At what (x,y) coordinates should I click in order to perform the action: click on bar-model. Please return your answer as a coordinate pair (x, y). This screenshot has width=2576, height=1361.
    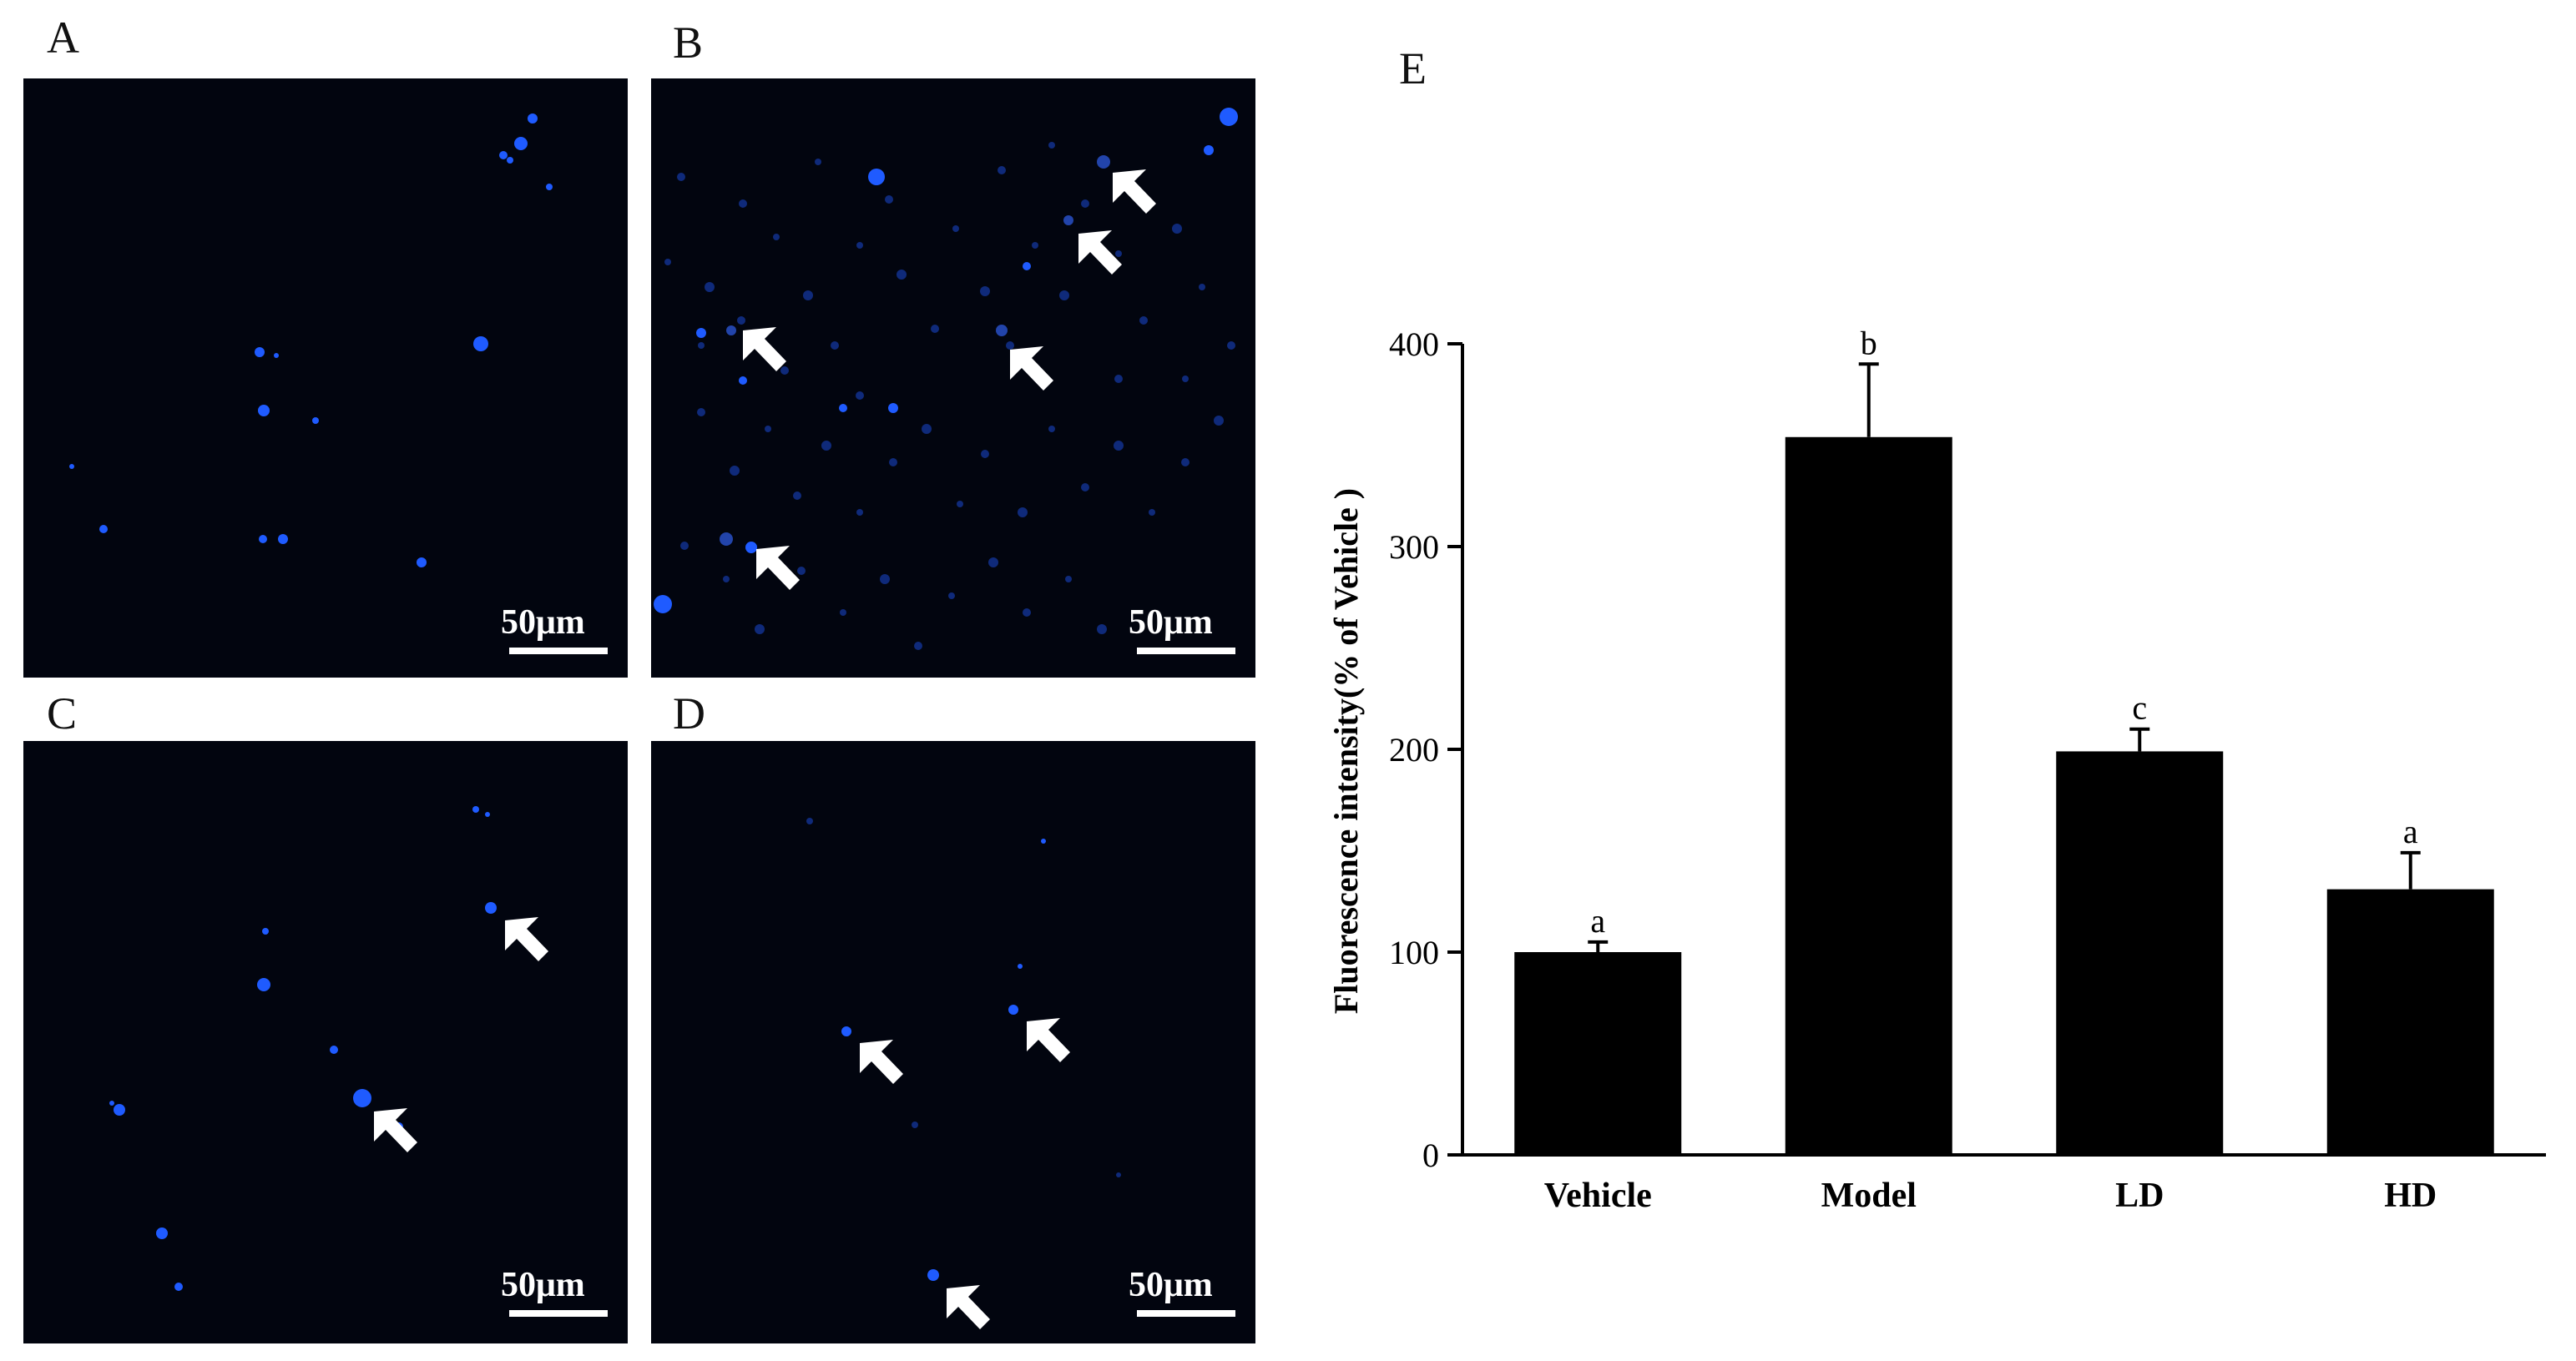
    Looking at the image, I should click on (1868, 796).